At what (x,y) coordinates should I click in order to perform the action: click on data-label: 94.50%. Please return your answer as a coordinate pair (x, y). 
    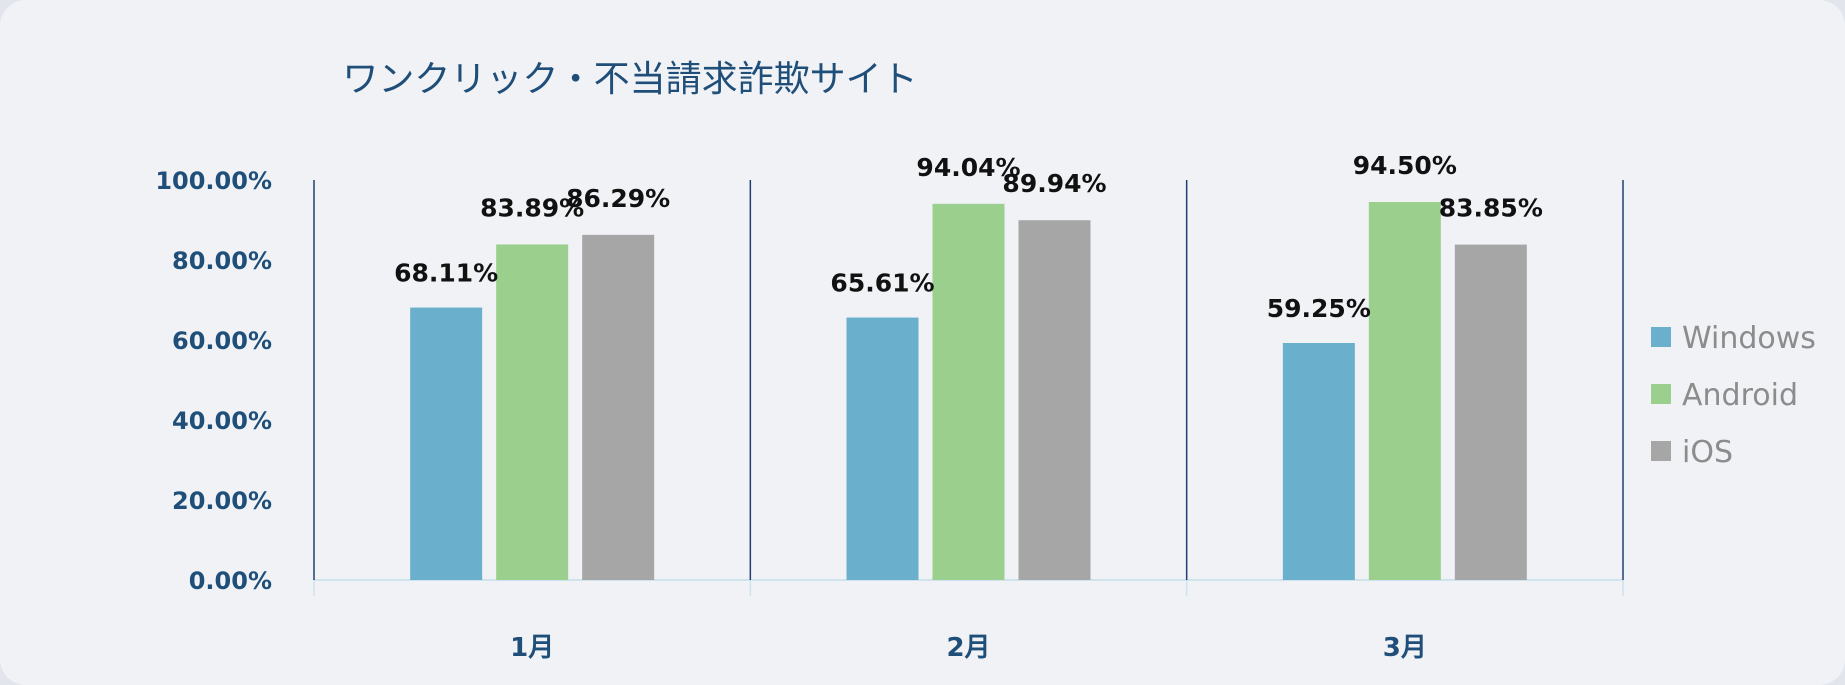
    Looking at the image, I should click on (1405, 165).